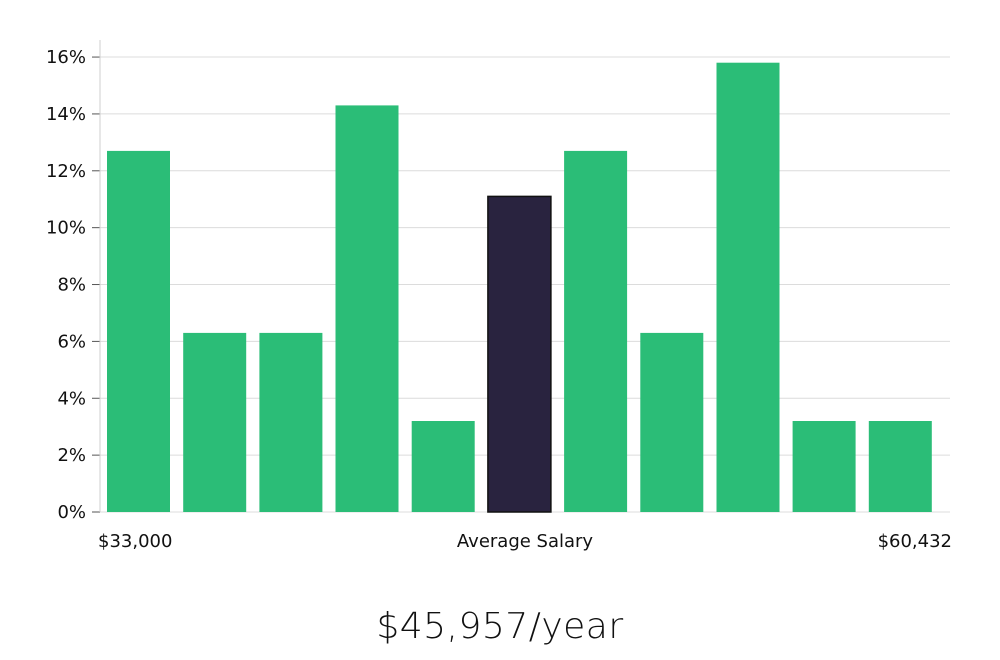 The image size is (1000, 660). What do you see at coordinates (66, 114) in the screenshot?
I see `y-tick-label: 14%` at bounding box center [66, 114].